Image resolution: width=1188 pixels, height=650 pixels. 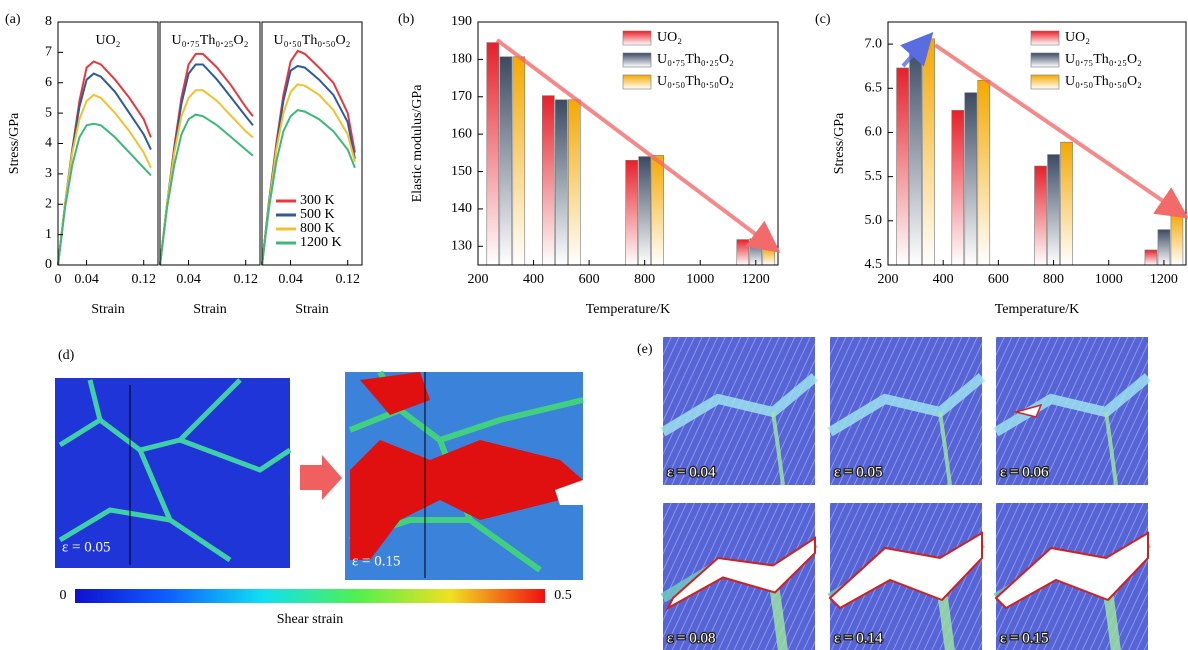 I want to click on x-tick-label: 400, so click(x=943, y=279).